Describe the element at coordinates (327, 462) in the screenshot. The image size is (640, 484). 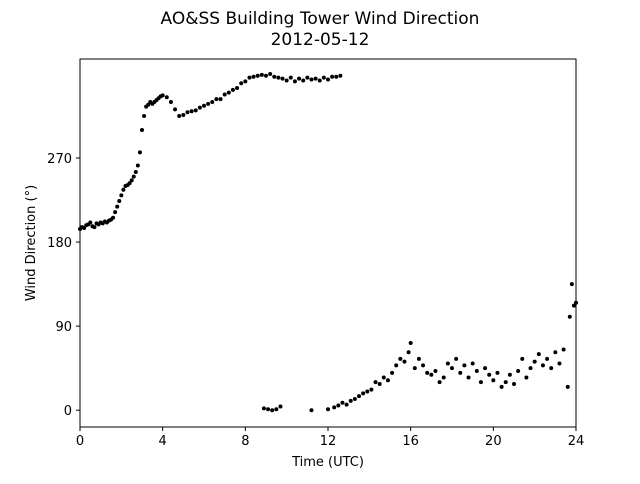
I see `x-axis-label: Time (UTC)` at that location.